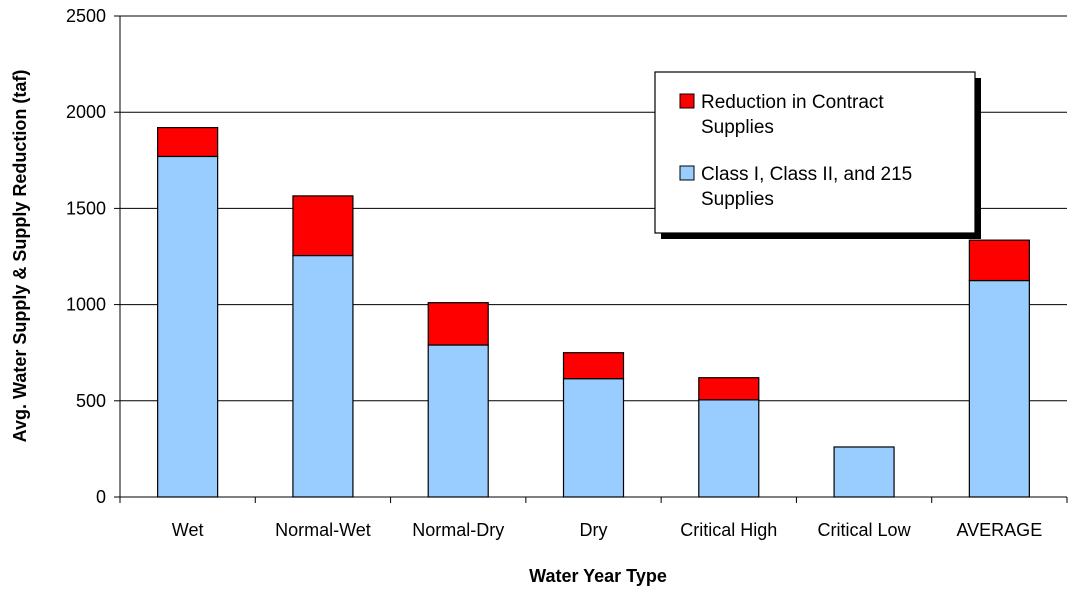 This screenshot has width=1078, height=590. I want to click on x-tick-label: Normal-Wet, so click(323, 530).